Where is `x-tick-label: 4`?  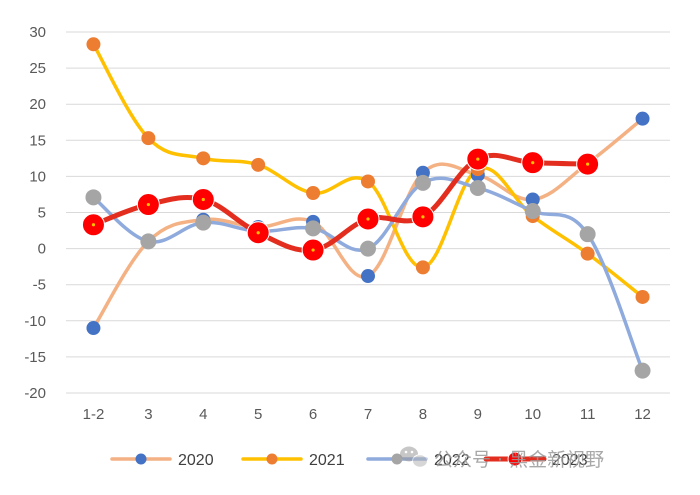 x-tick-label: 4 is located at coordinates (203, 414).